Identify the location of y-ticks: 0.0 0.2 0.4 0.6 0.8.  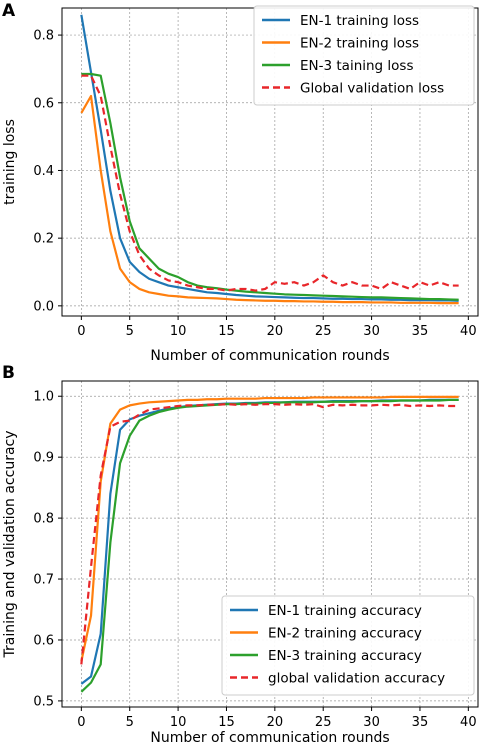
(47, 171).